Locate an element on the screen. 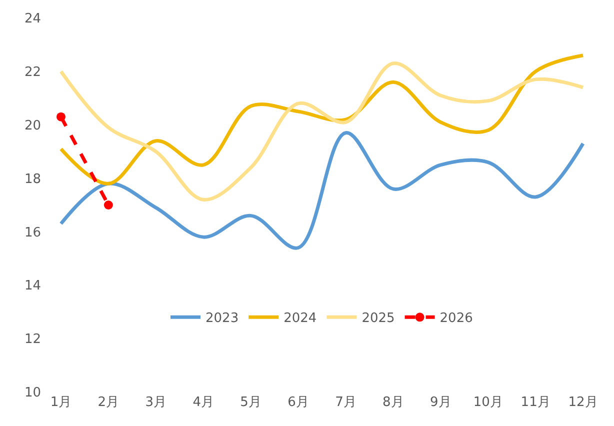 The height and width of the screenshot is (426, 614). legend-label: 2026 is located at coordinates (456, 318).